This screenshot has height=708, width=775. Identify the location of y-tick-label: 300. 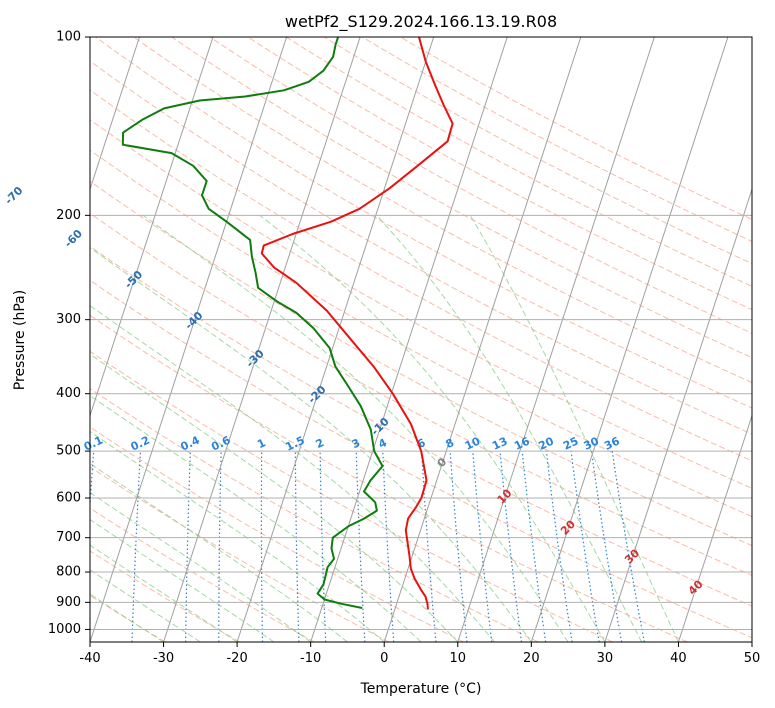
(68, 319).